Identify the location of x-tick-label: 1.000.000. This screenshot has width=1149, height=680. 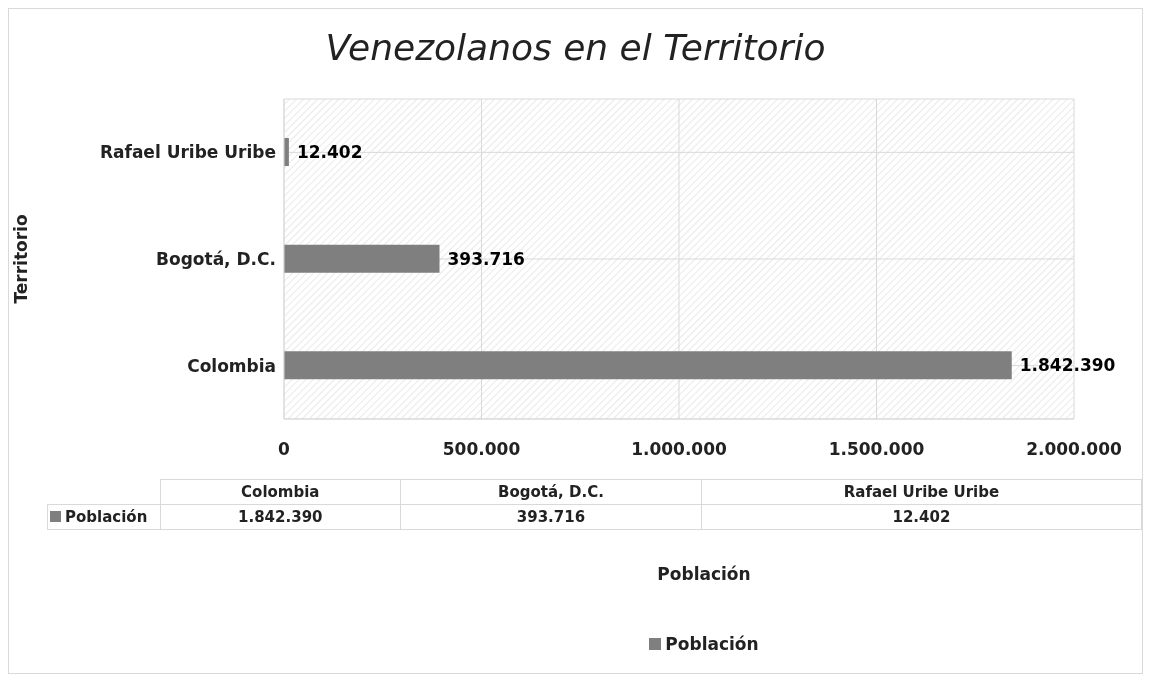
(679, 449).